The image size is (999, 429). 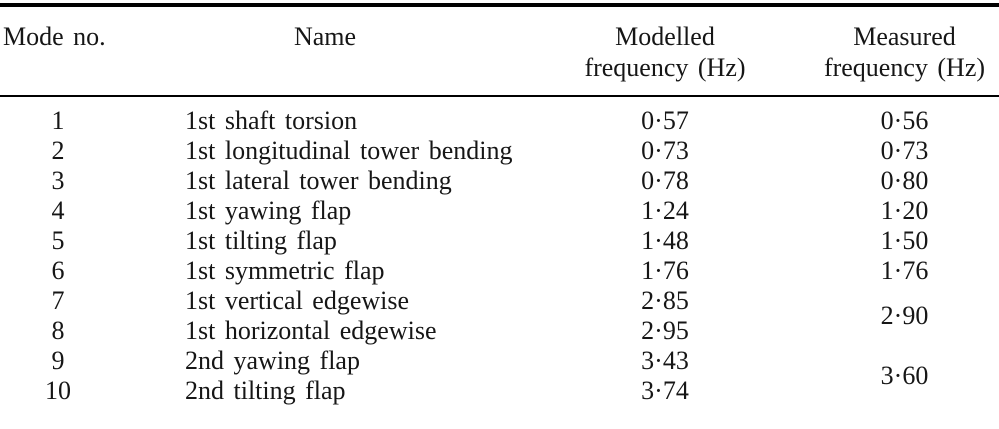 I want to click on header-modelled-frequency: Modelled frequency (Hz), so click(x=665, y=52).